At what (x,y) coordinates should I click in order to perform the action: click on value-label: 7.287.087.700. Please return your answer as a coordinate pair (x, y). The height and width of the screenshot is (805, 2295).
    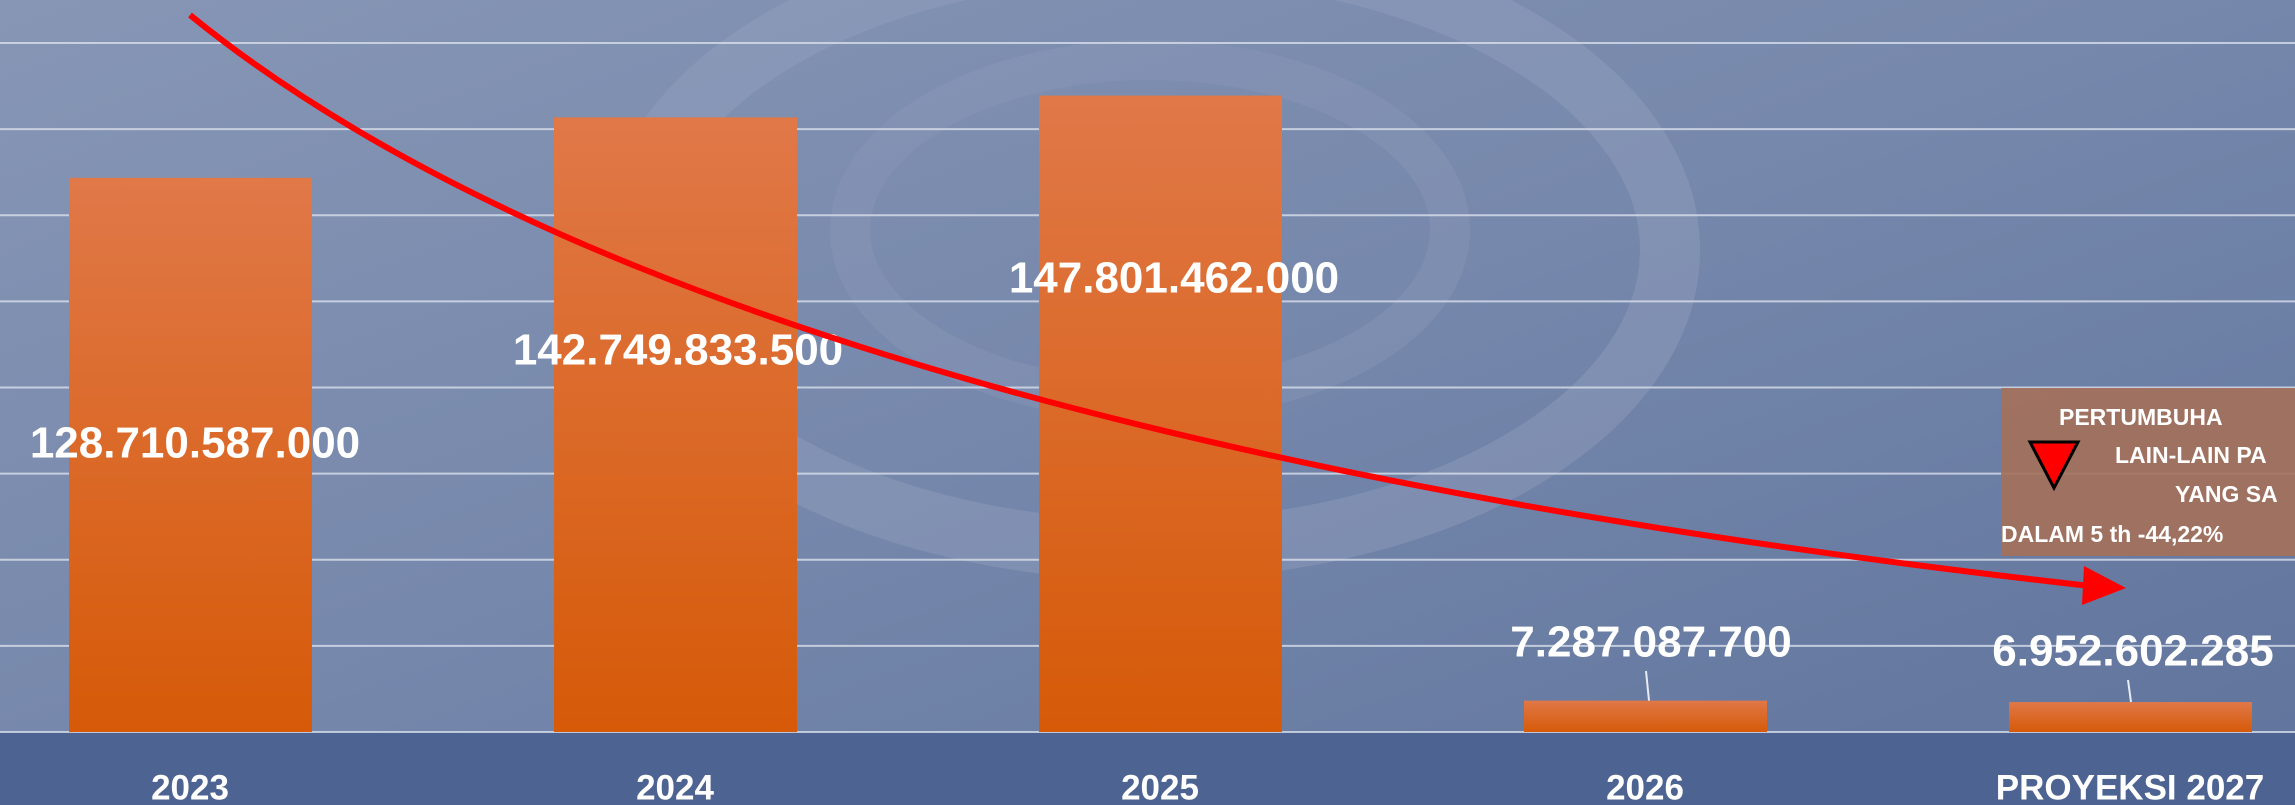
    Looking at the image, I should click on (1650, 642).